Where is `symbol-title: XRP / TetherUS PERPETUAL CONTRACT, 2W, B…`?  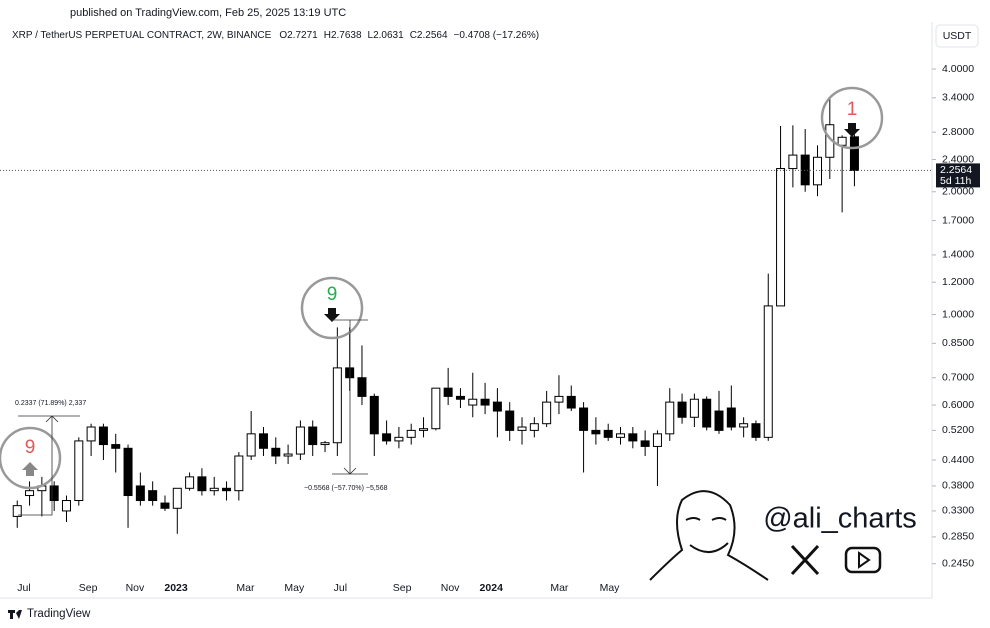
symbol-title: XRP / TetherUS PERPETUAL CONTRACT, 2W, B… is located at coordinates (142, 35).